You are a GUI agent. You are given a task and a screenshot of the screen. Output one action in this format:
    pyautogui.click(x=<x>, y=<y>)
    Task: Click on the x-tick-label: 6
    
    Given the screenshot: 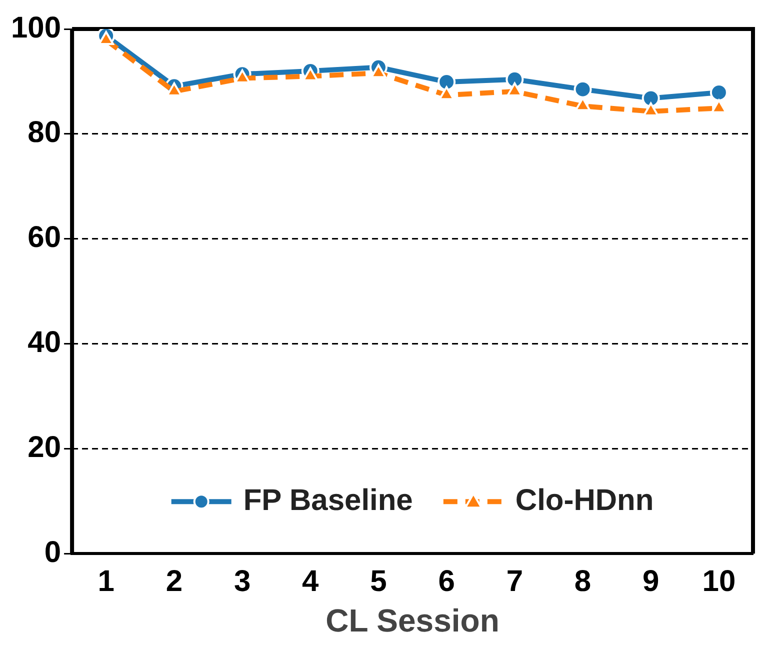 What is the action you would take?
    pyautogui.click(x=446, y=581)
    